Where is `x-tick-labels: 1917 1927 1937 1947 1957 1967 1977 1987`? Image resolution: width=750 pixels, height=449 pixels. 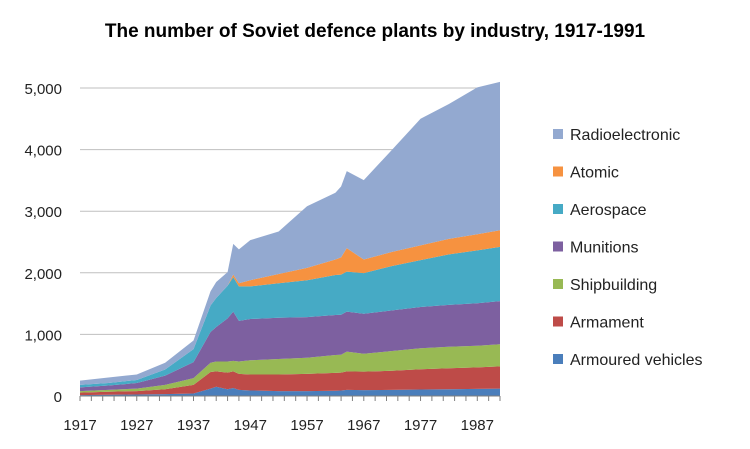
x-tick-labels: 1917 1927 1937 1947 1957 1967 1977 1987 is located at coordinates (278, 425).